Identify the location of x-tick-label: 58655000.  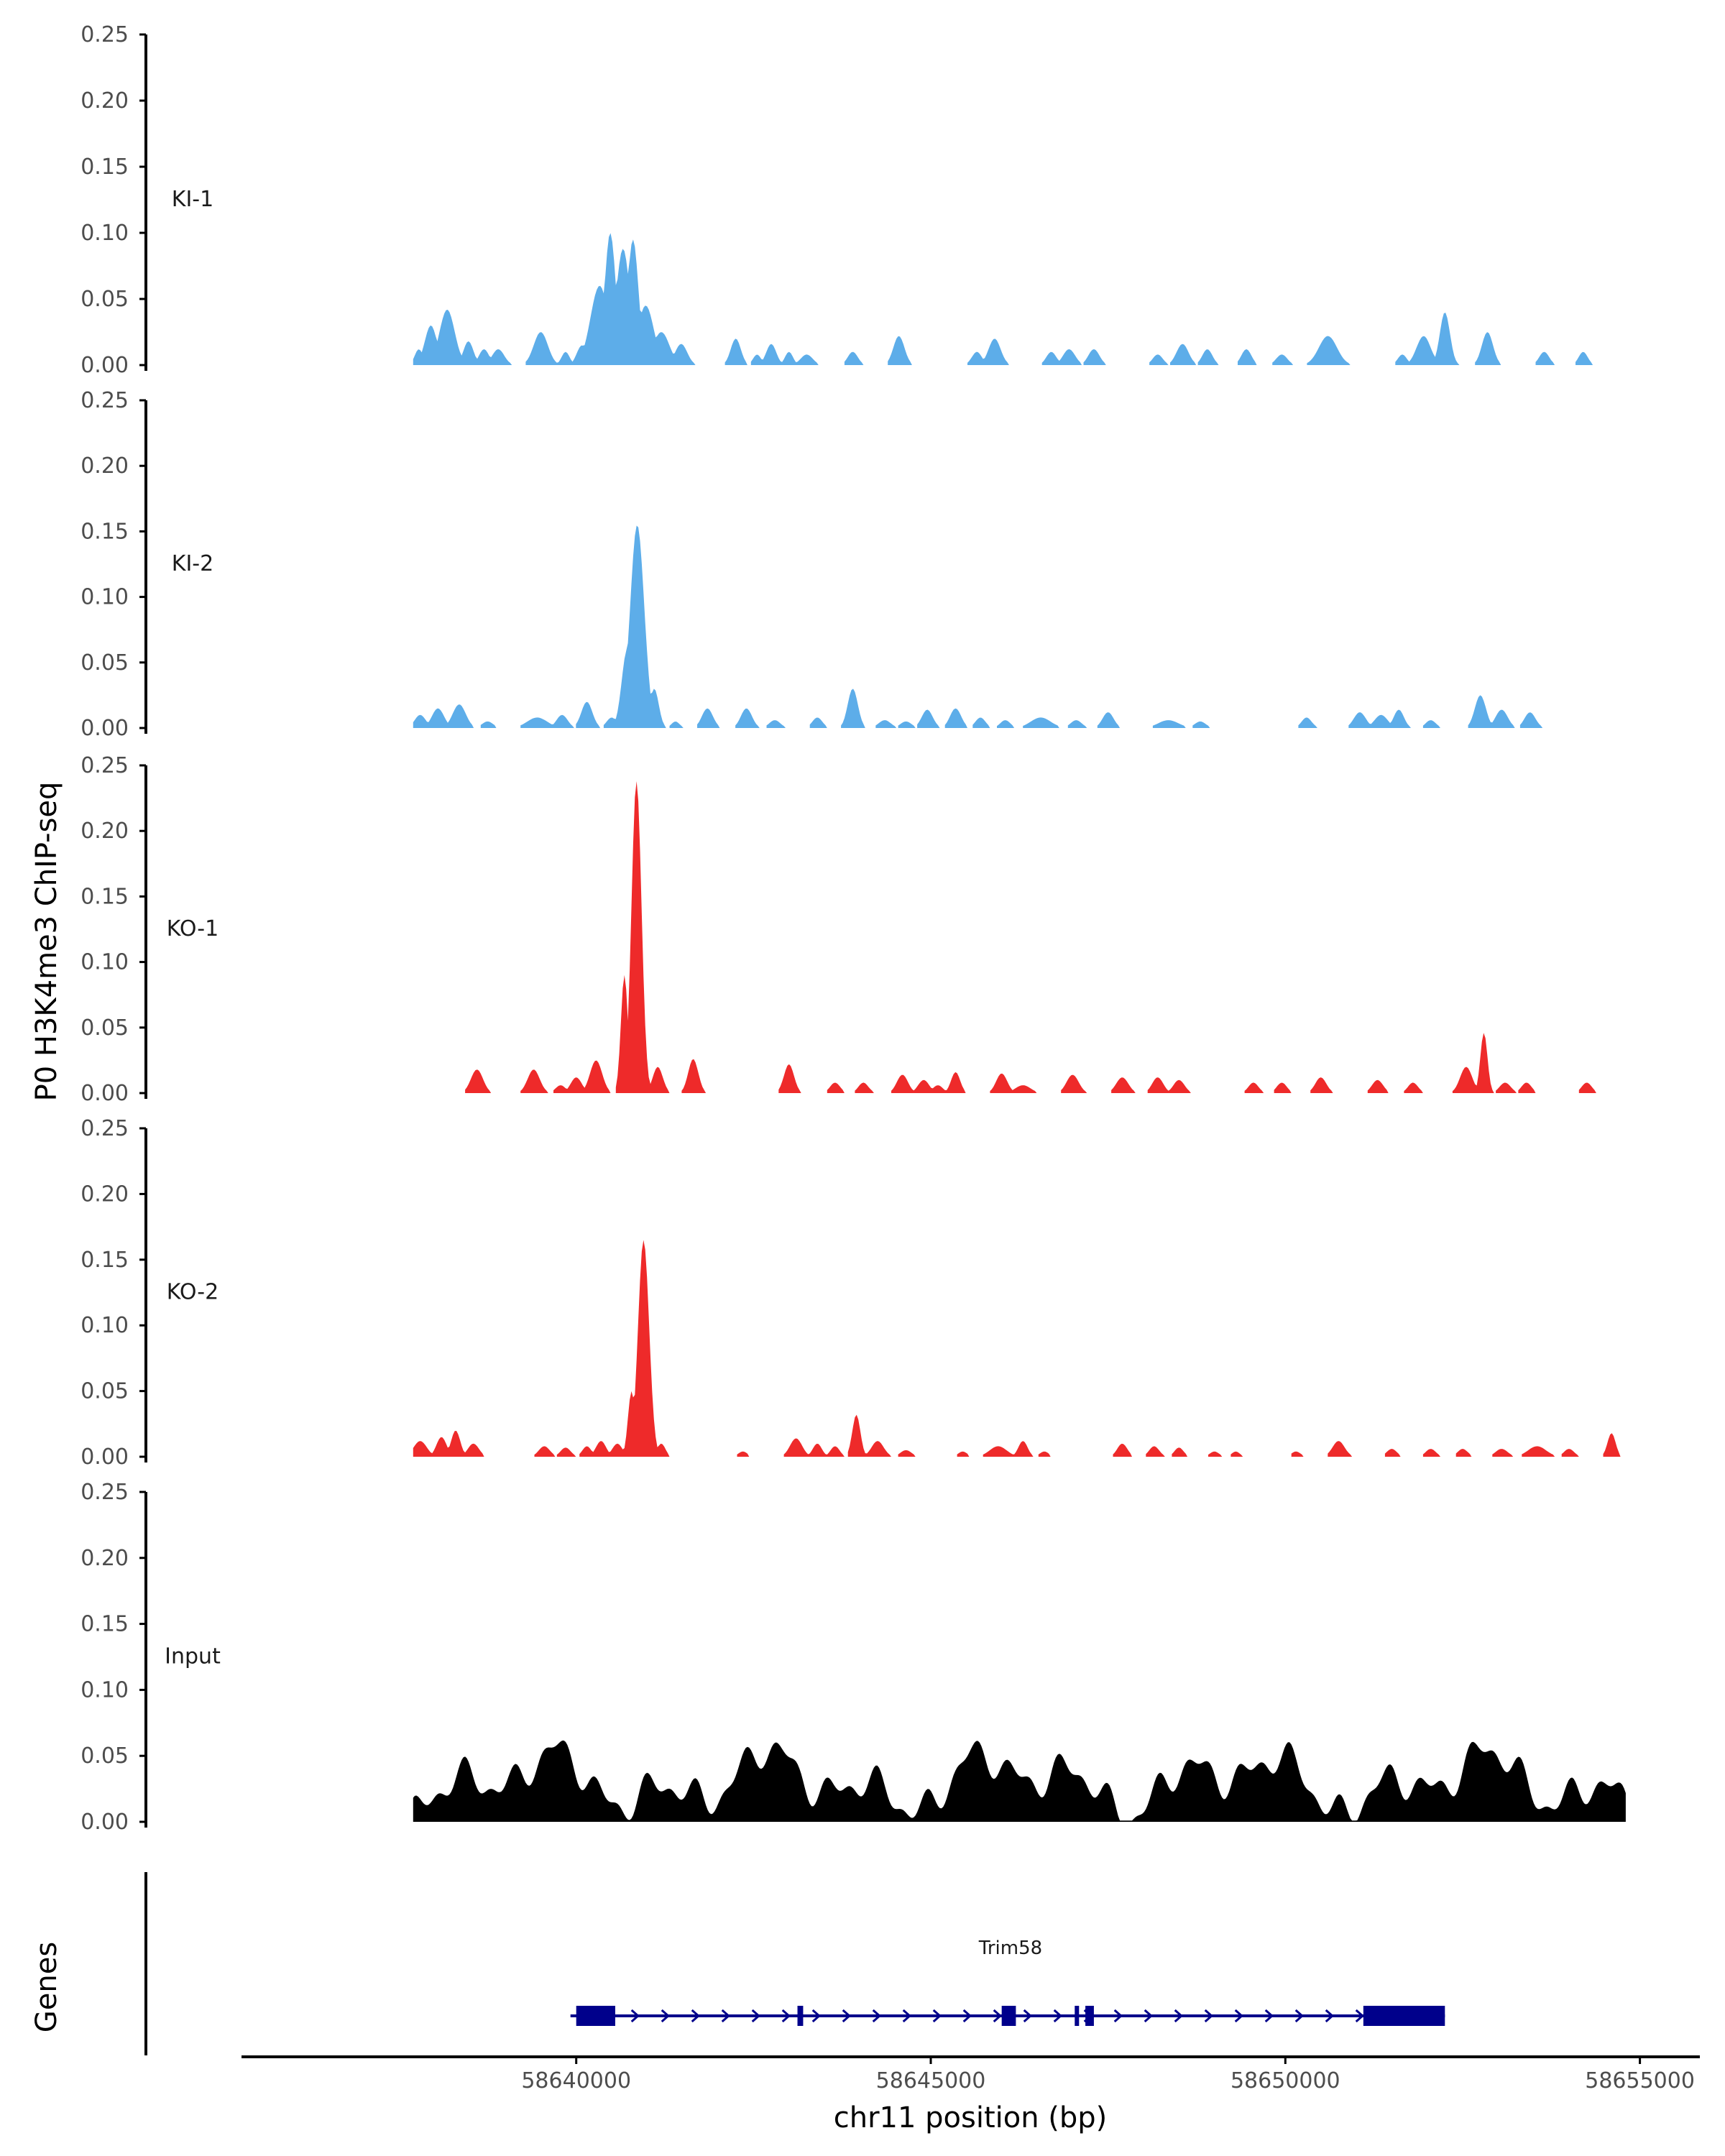
(1640, 2080).